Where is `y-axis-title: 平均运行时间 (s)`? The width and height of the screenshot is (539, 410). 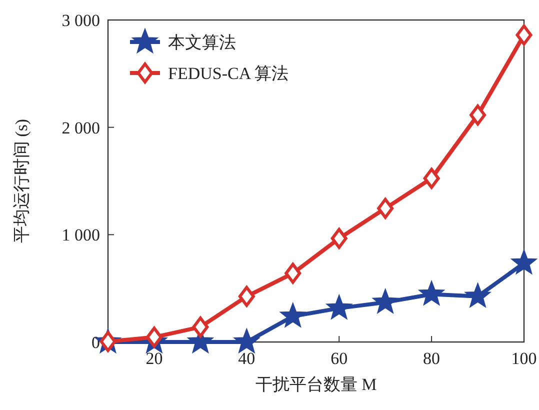
y-axis-title: 平均运行时间 (s) is located at coordinates (21, 181).